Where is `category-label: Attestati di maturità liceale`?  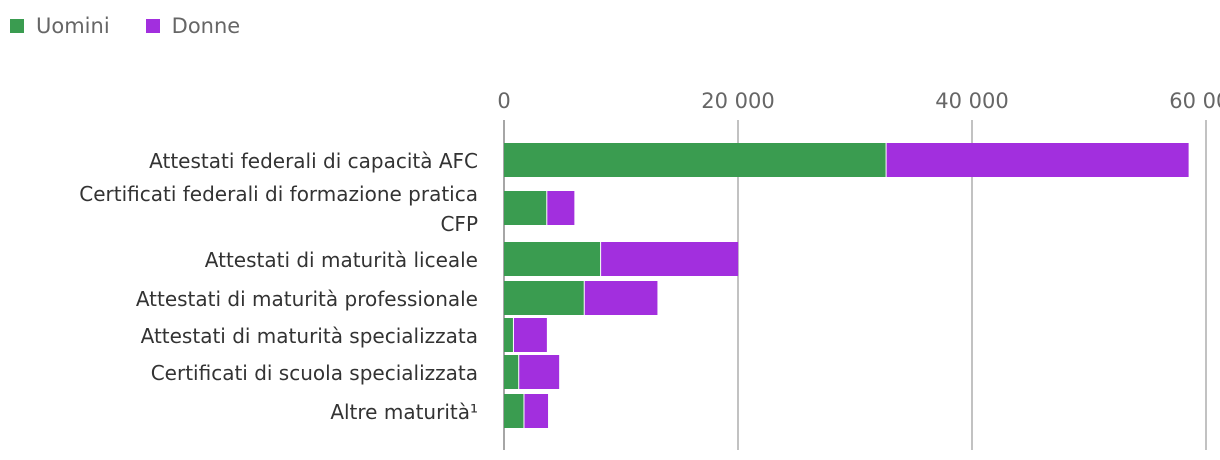 category-label: Attestati di maturità liceale is located at coordinates (341, 260).